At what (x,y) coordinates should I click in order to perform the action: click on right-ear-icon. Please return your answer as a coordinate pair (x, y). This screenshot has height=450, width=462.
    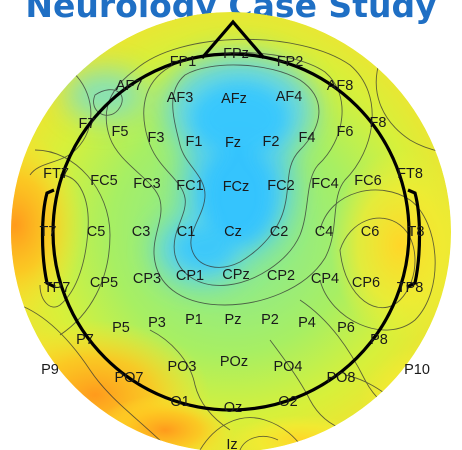
    Looking at the image, I should click on (414, 238).